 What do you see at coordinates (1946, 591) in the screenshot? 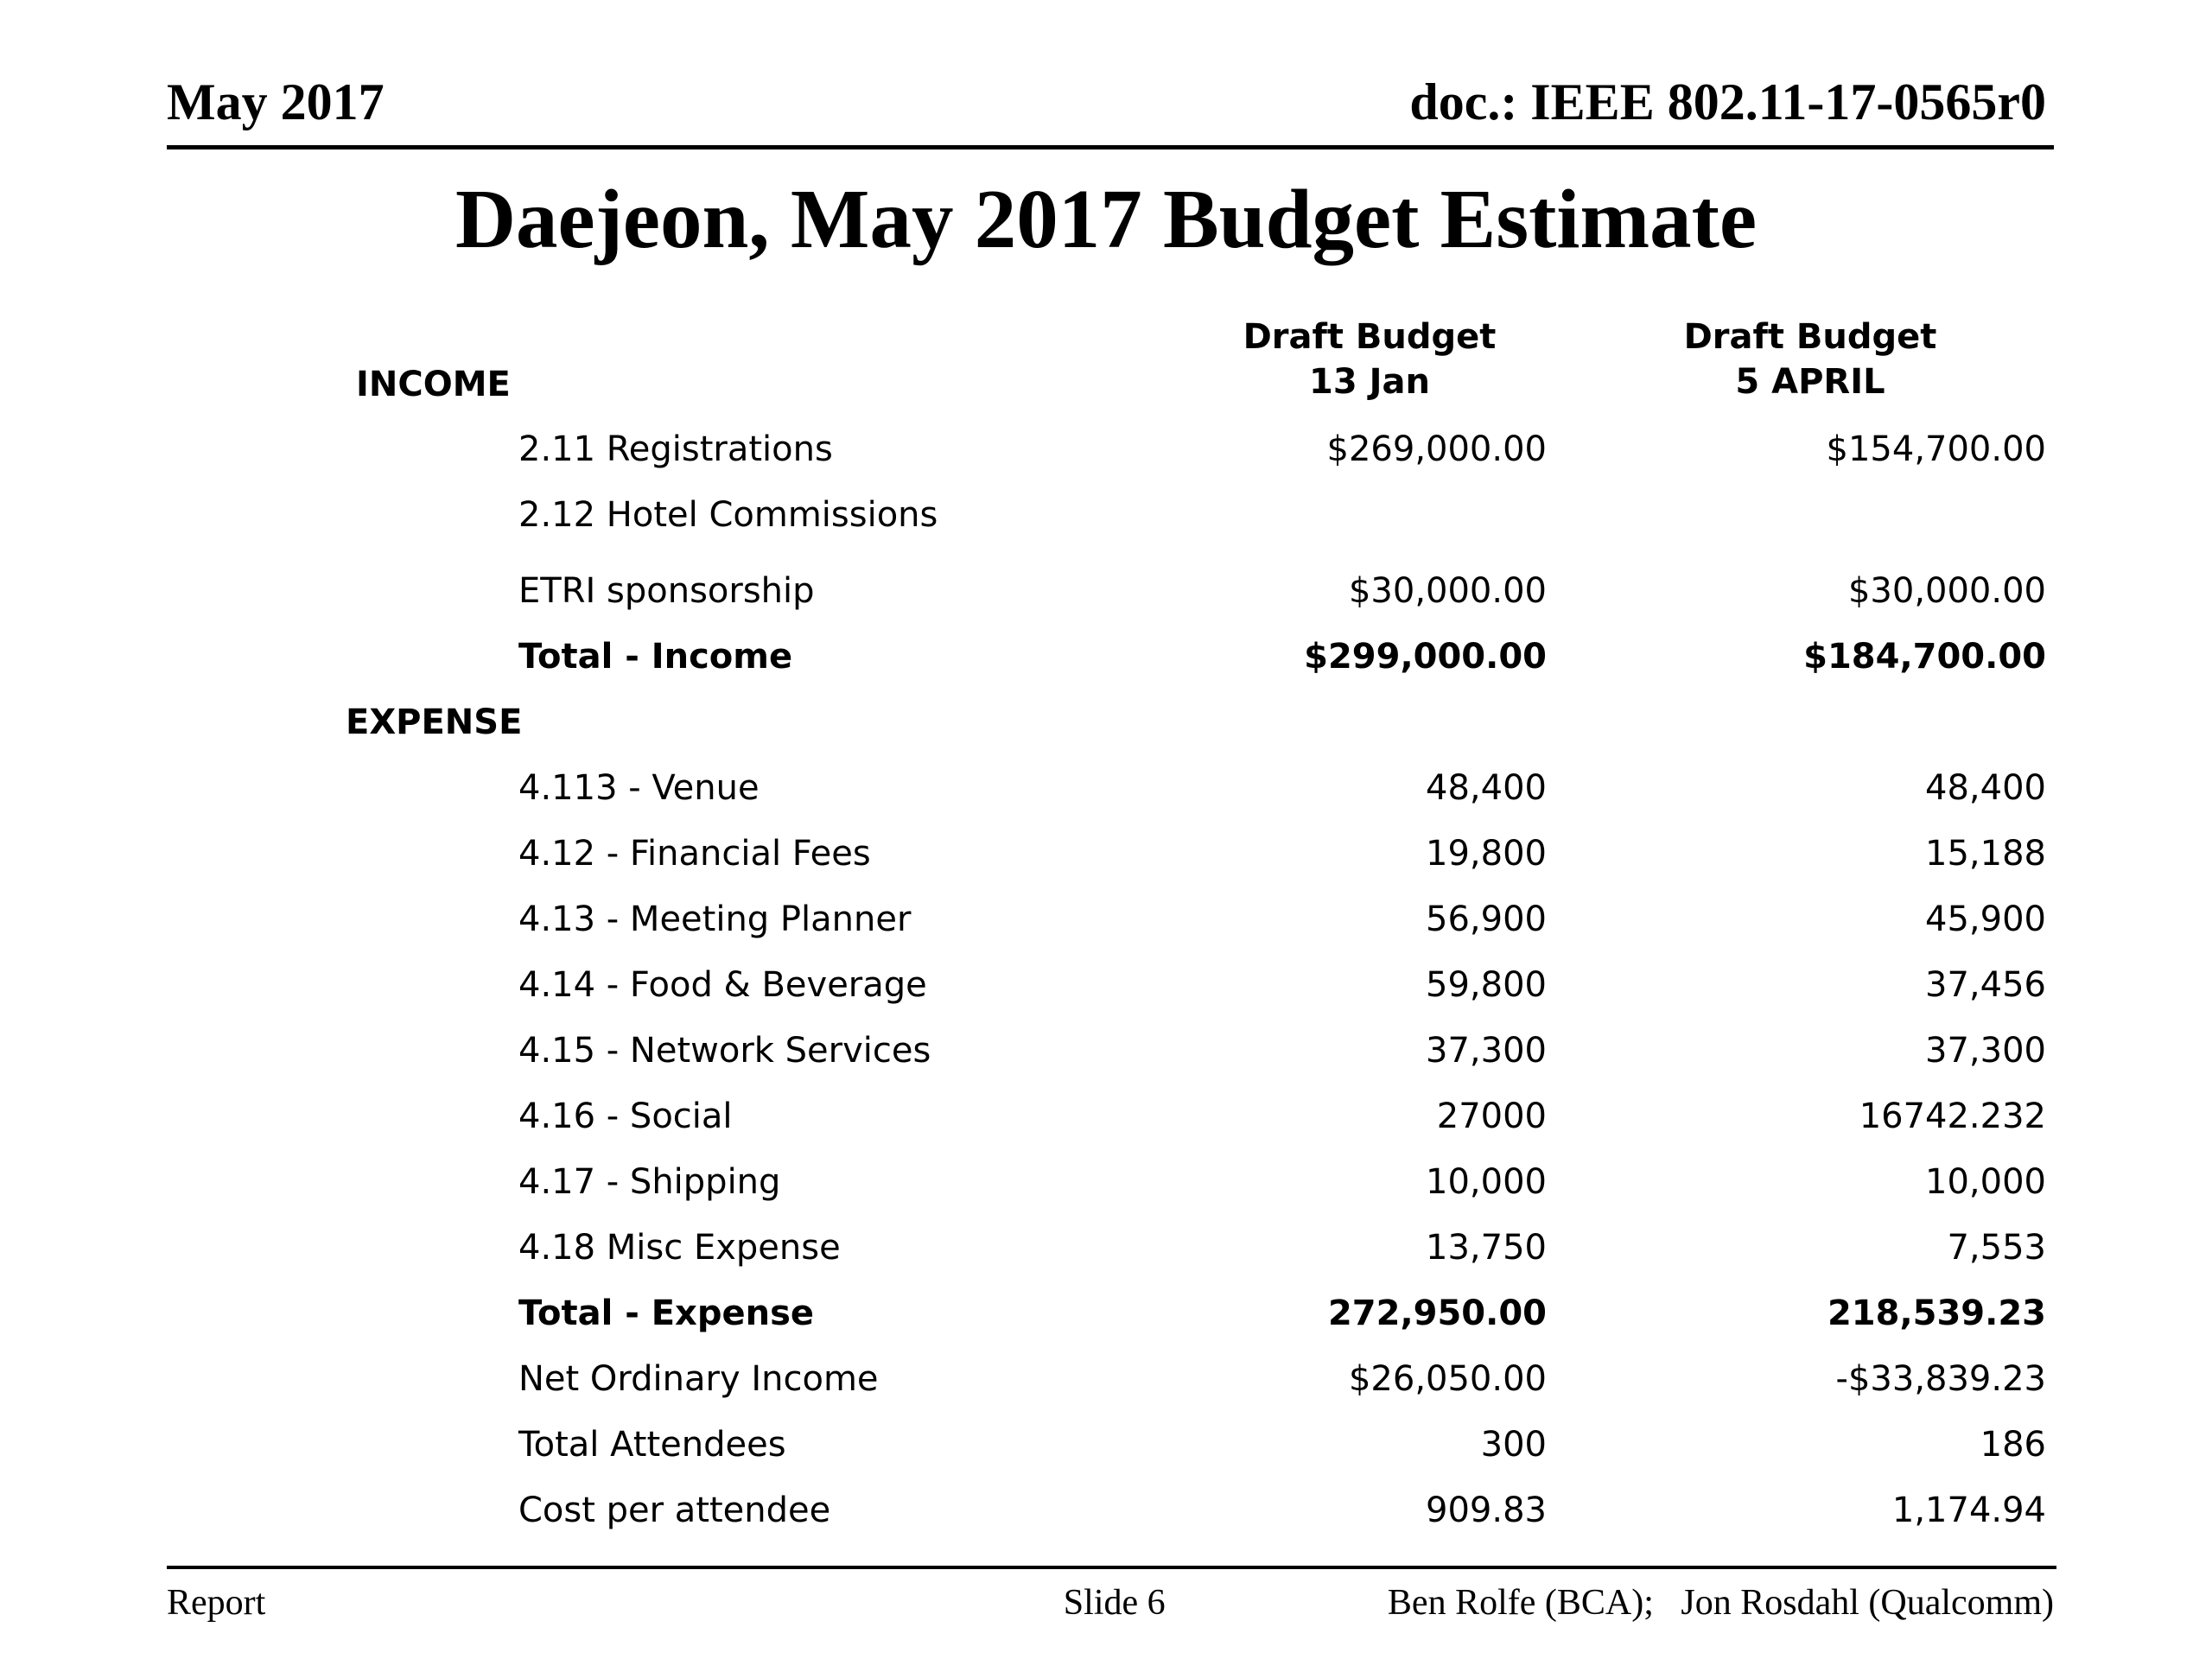
I see `row-value-5april: $30,000.00` at bounding box center [1946, 591].